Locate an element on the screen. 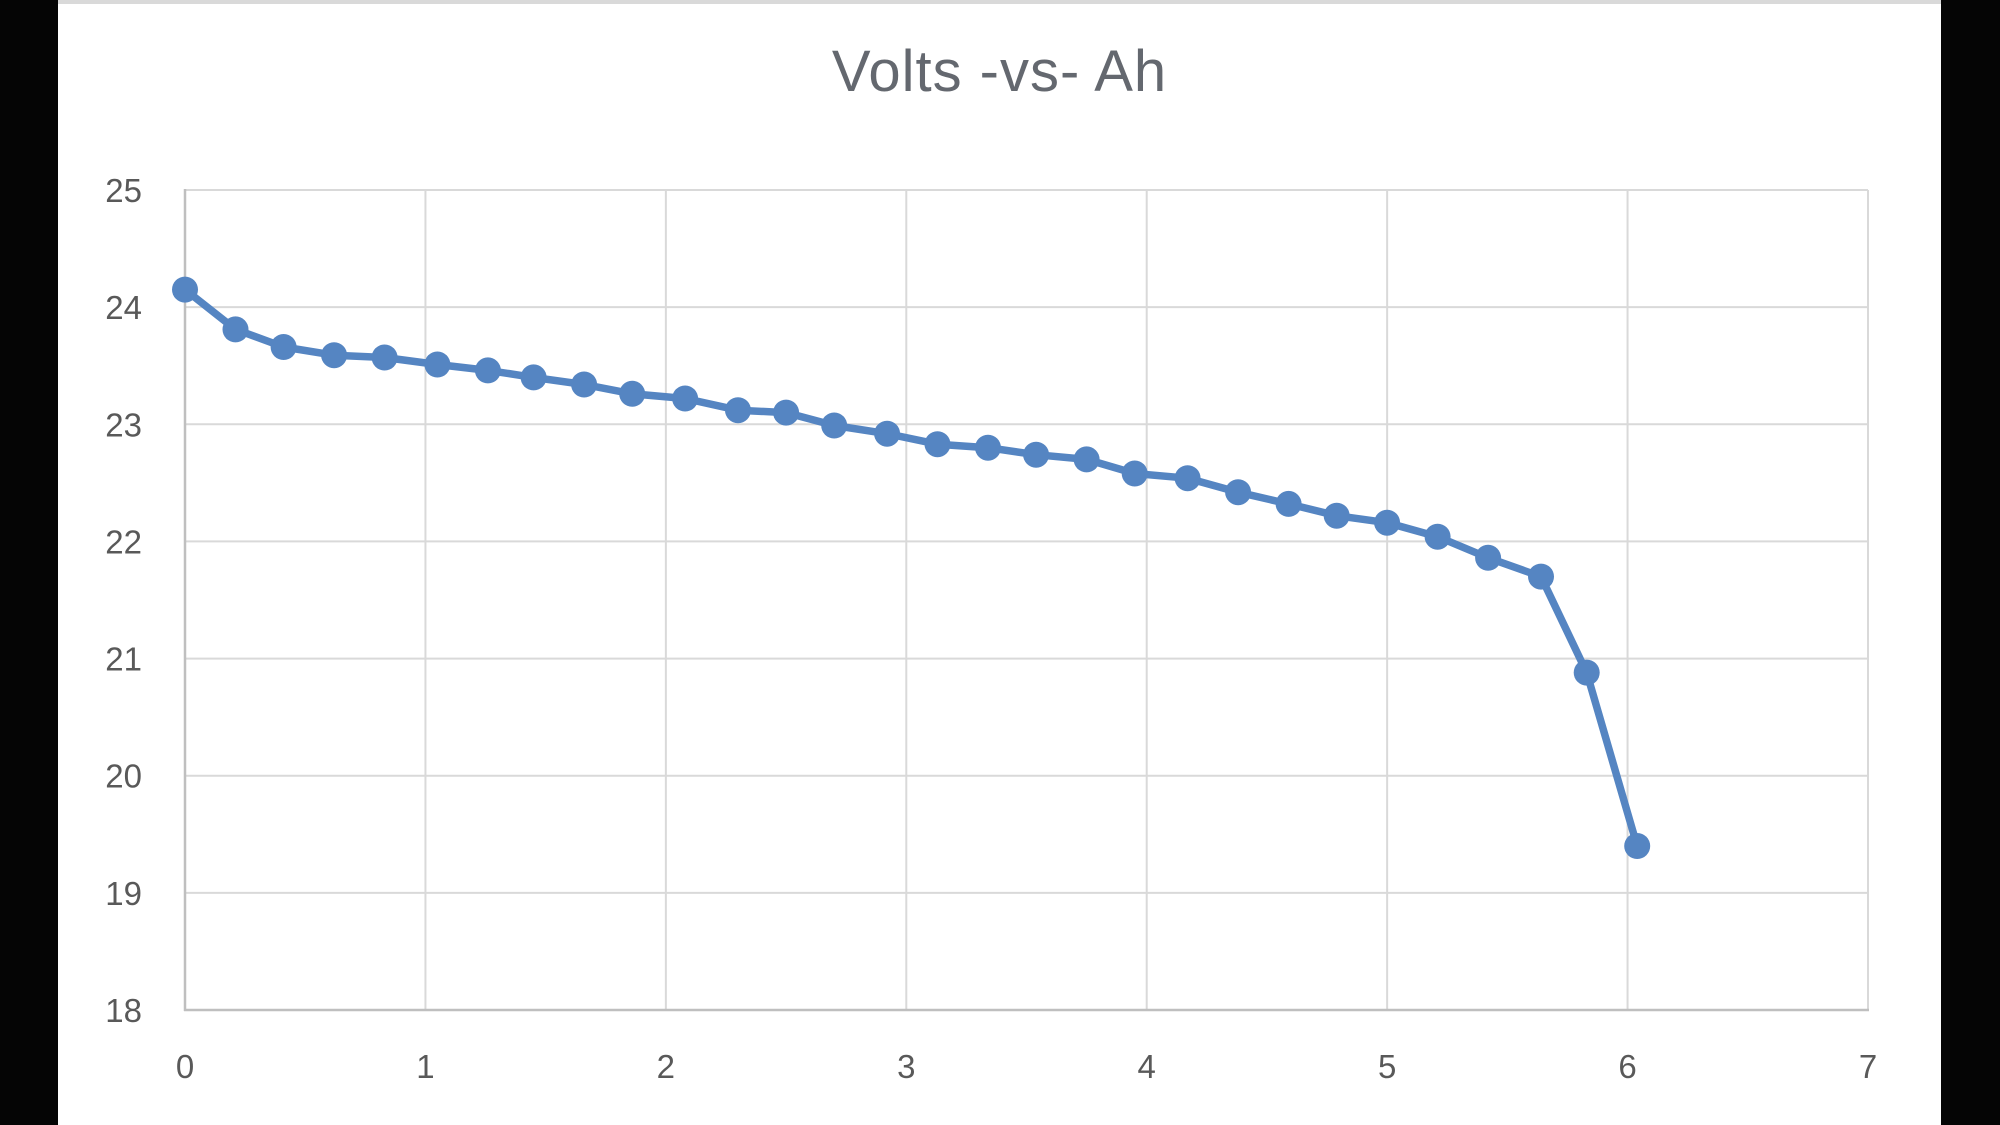  x-tick-label: 6 is located at coordinates (1627, 1066).